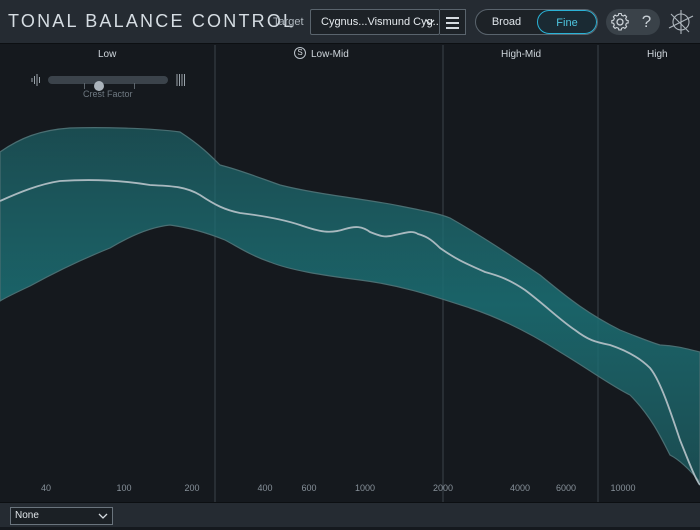 The image size is (700, 530). Describe the element at coordinates (330, 54) in the screenshot. I see `band-label-low-mid: Low-Mid` at that location.